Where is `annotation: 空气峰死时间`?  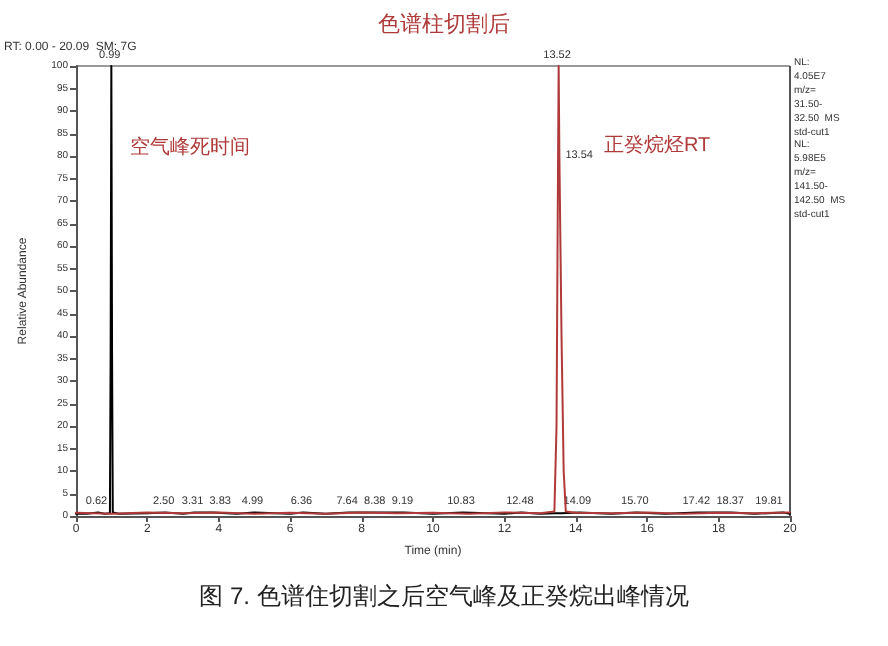 annotation: 空气峰死时间 is located at coordinates (190, 147).